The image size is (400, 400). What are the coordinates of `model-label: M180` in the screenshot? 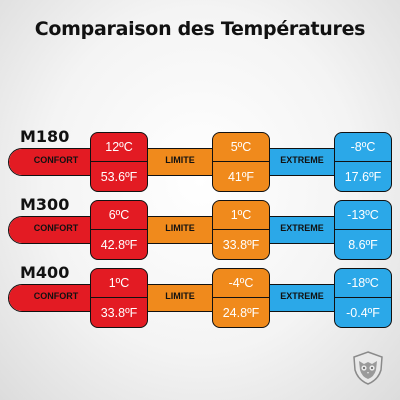 It's located at (45, 136).